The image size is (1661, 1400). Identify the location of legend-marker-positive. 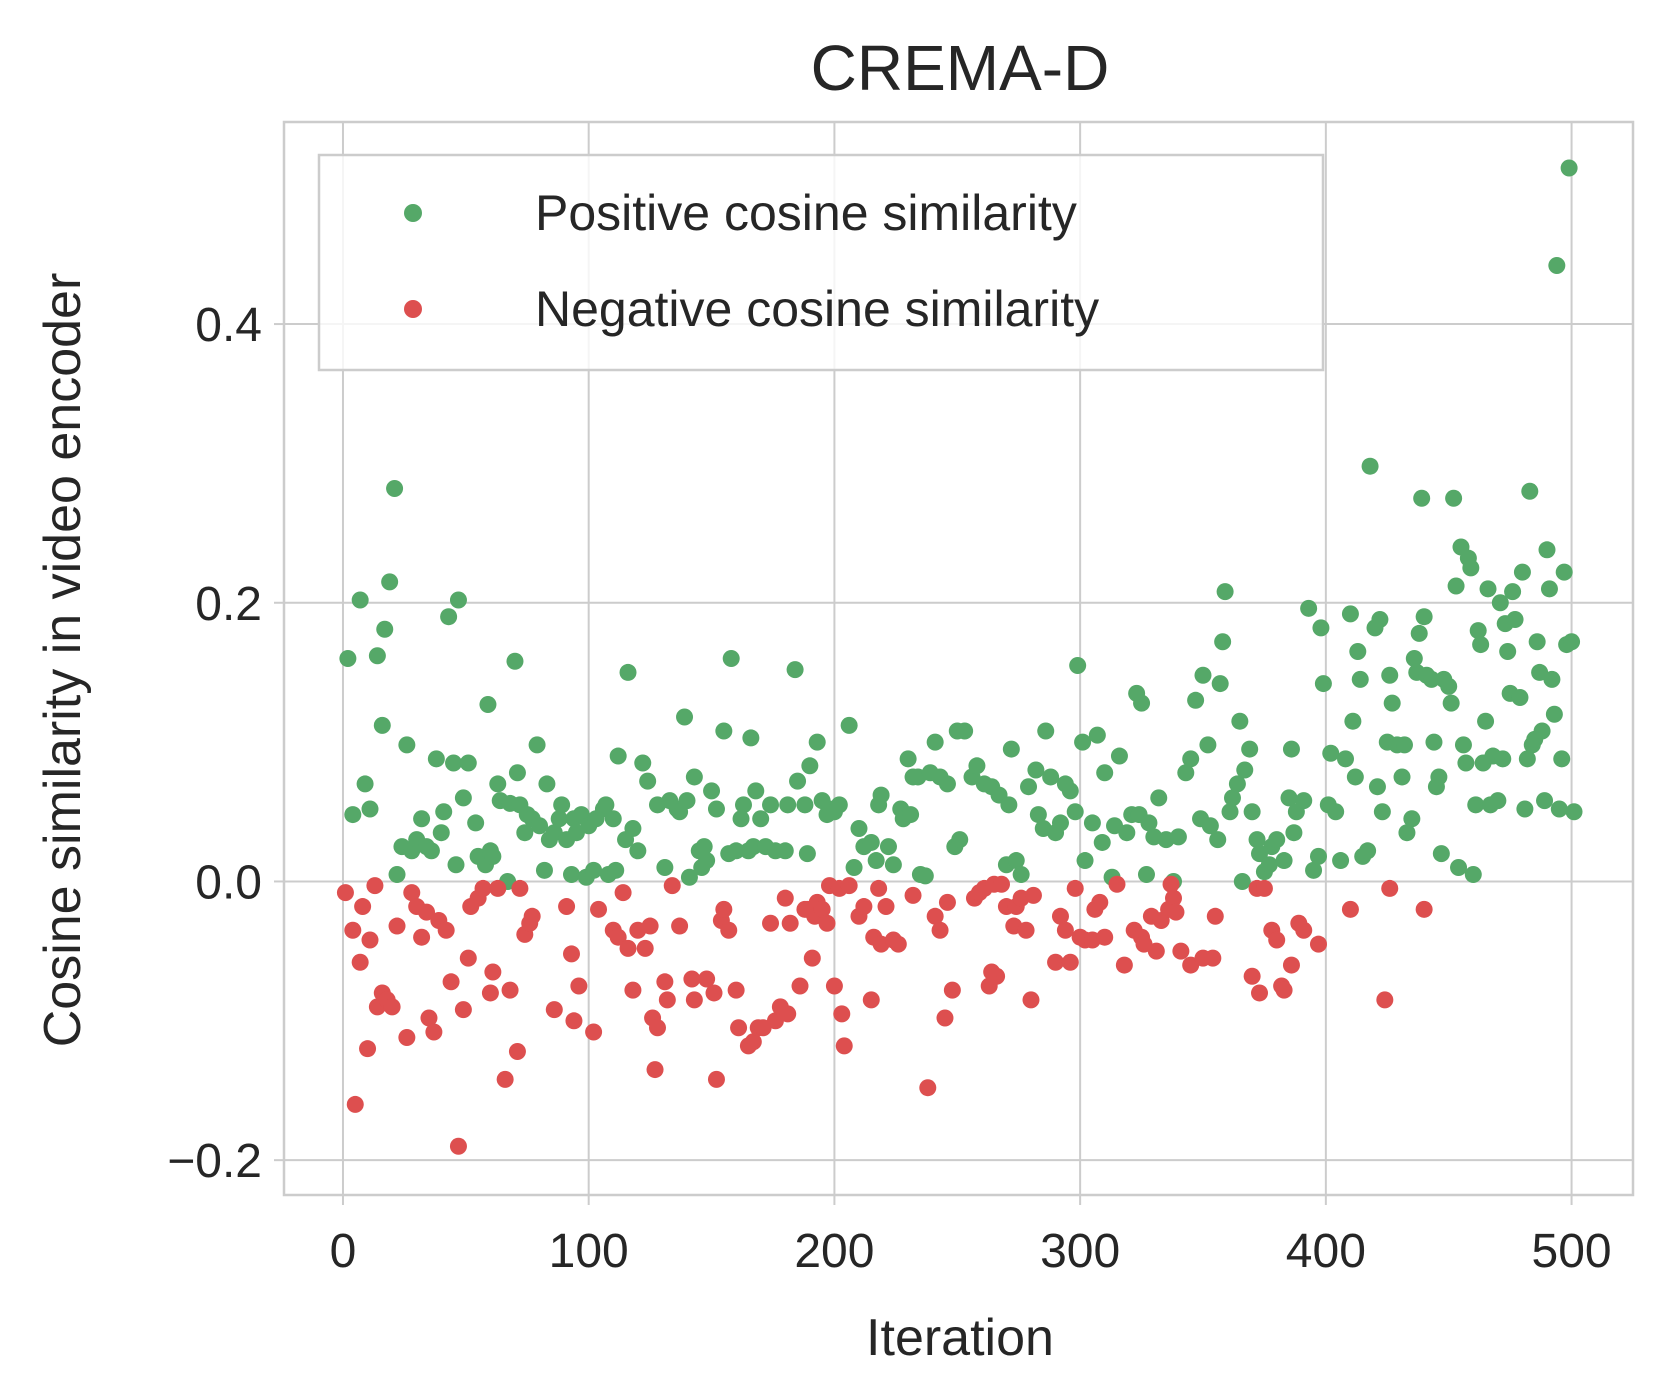
(413, 213).